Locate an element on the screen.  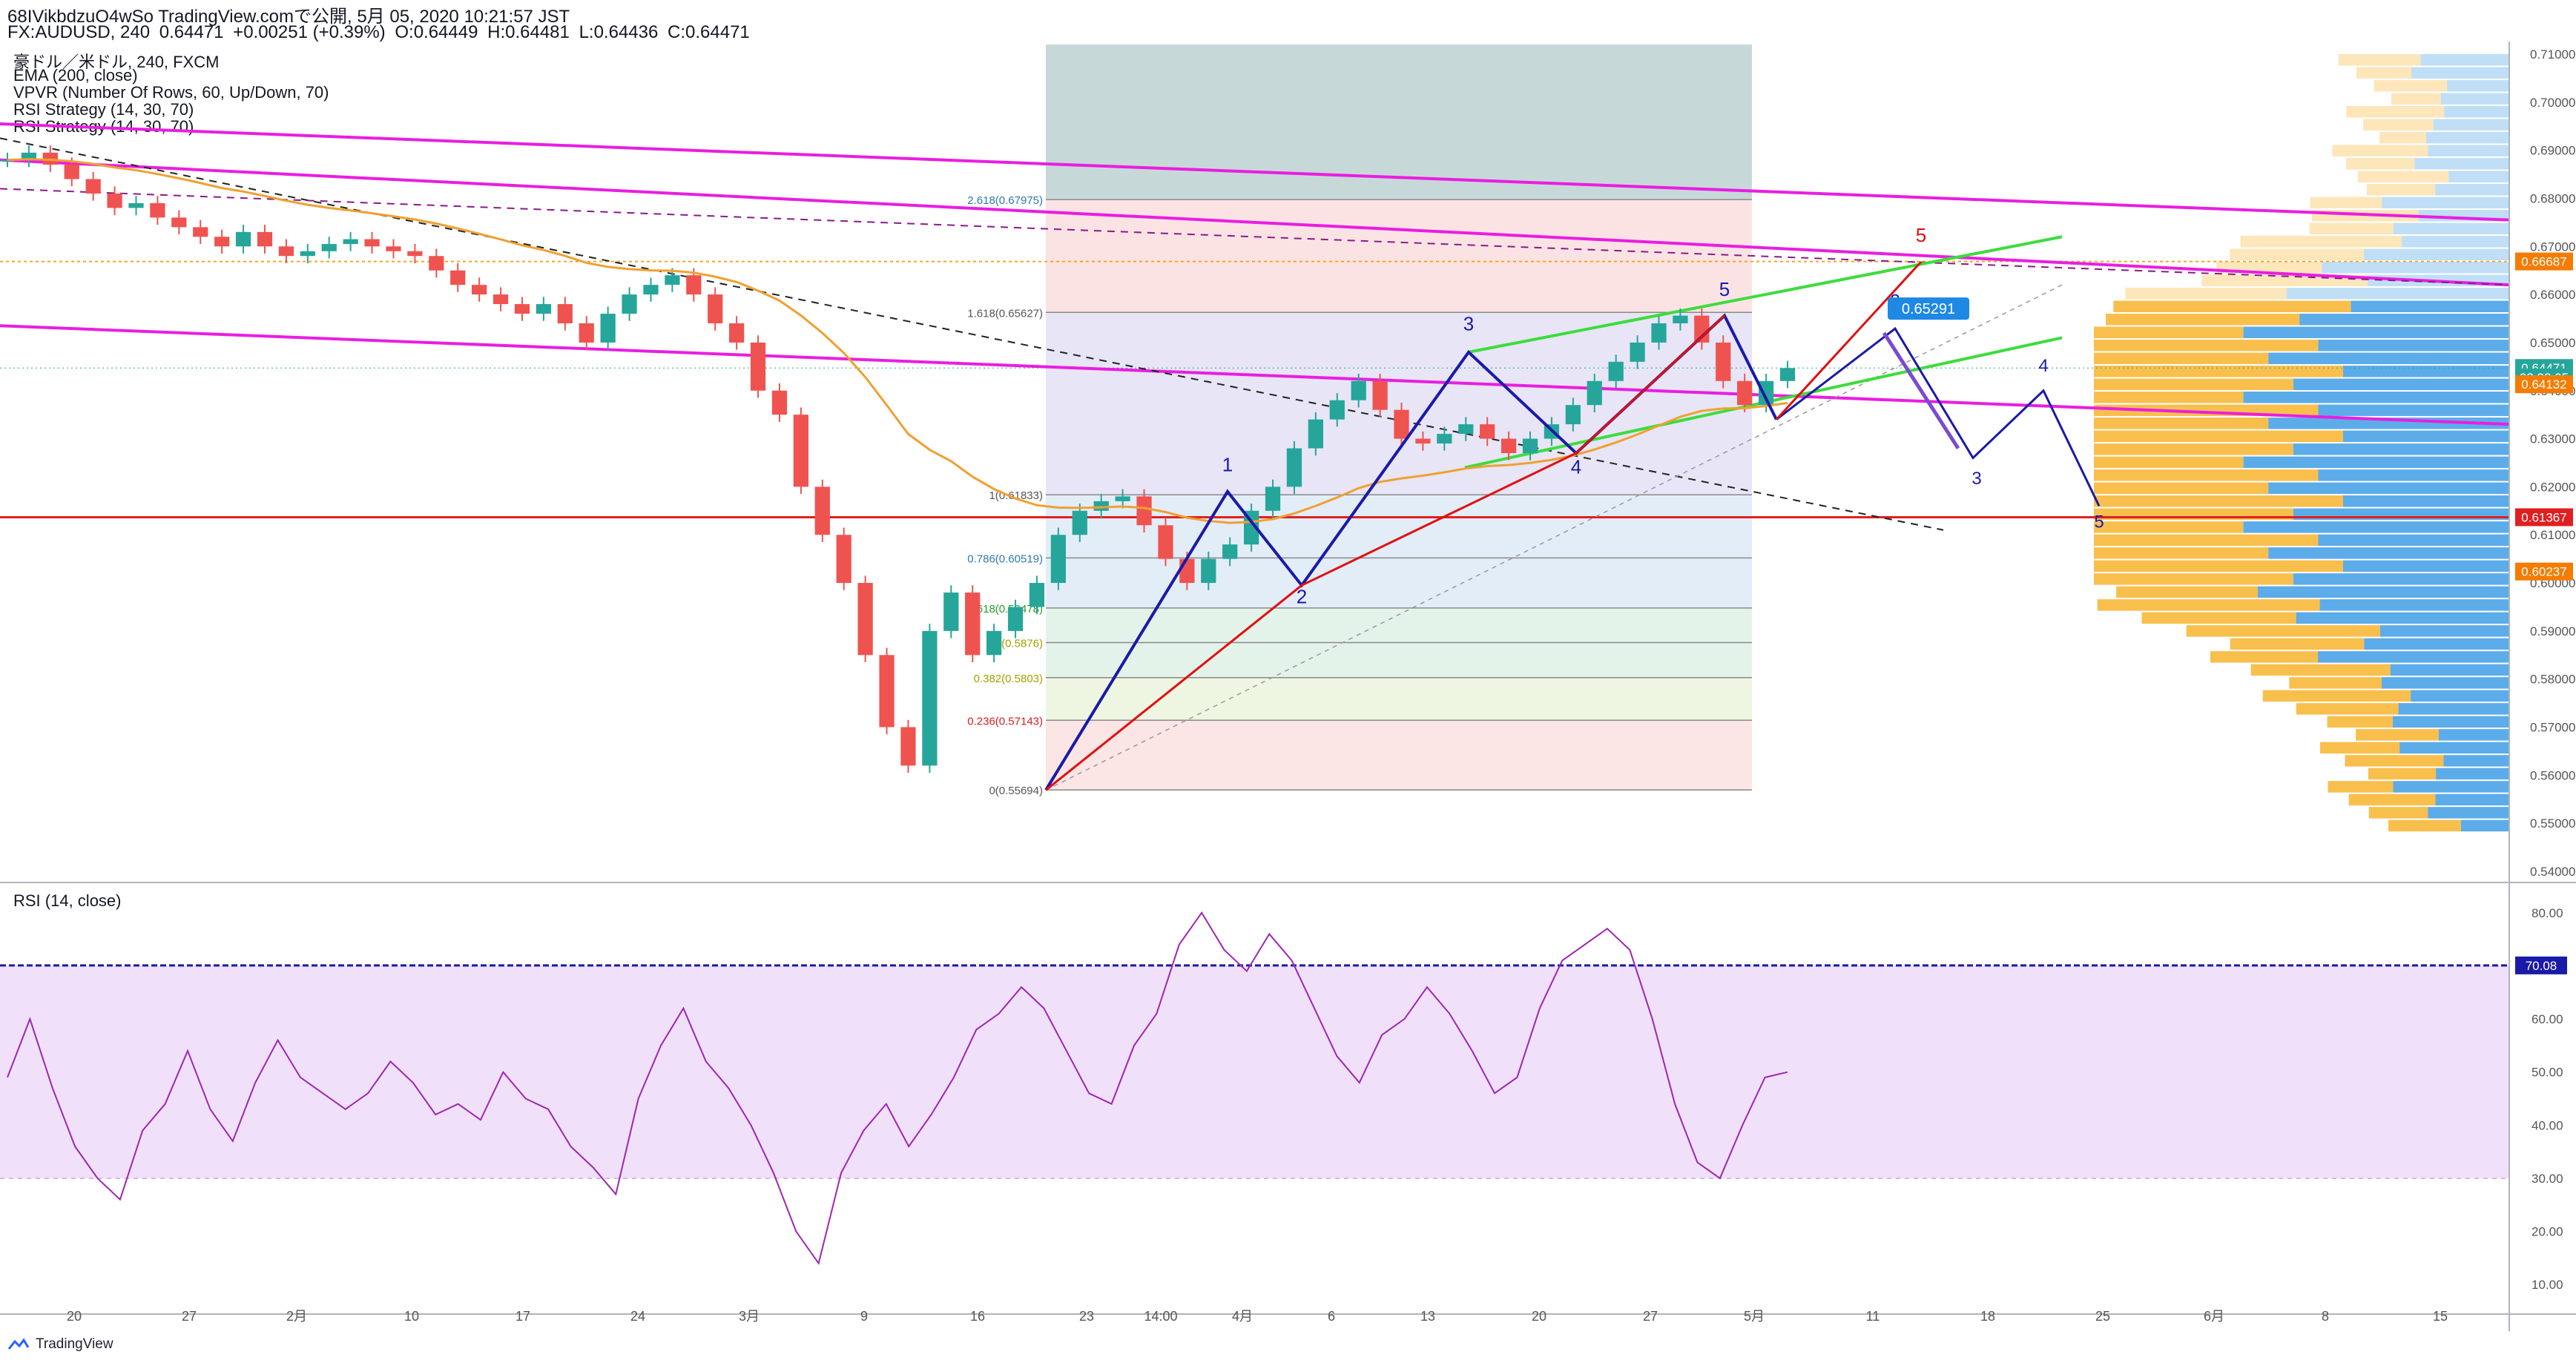
wave-label-actual: 3 is located at coordinates (1468, 324).